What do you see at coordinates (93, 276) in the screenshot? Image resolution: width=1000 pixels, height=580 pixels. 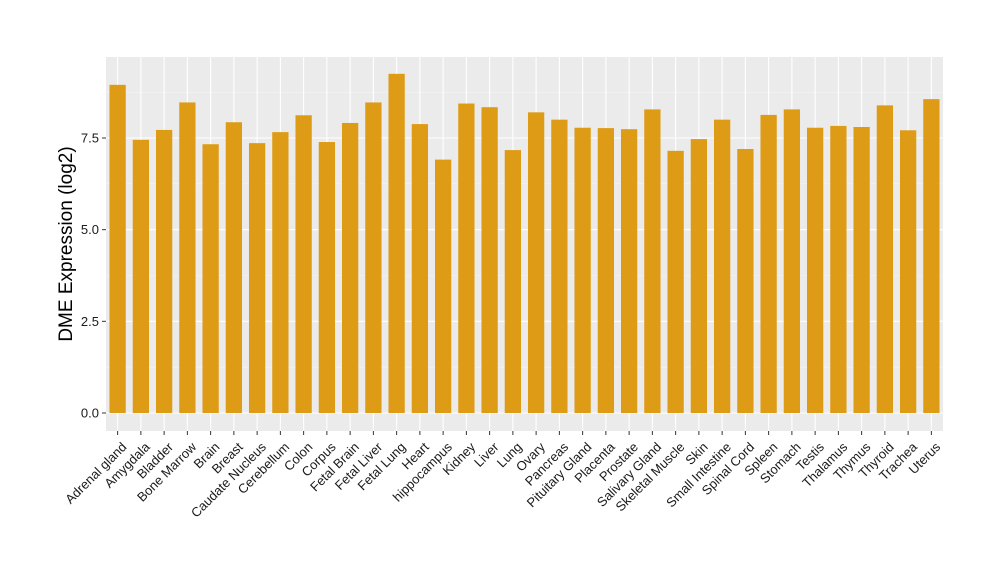 I see `y-axis: 0.0 2.5 5.0 7.5` at bounding box center [93, 276].